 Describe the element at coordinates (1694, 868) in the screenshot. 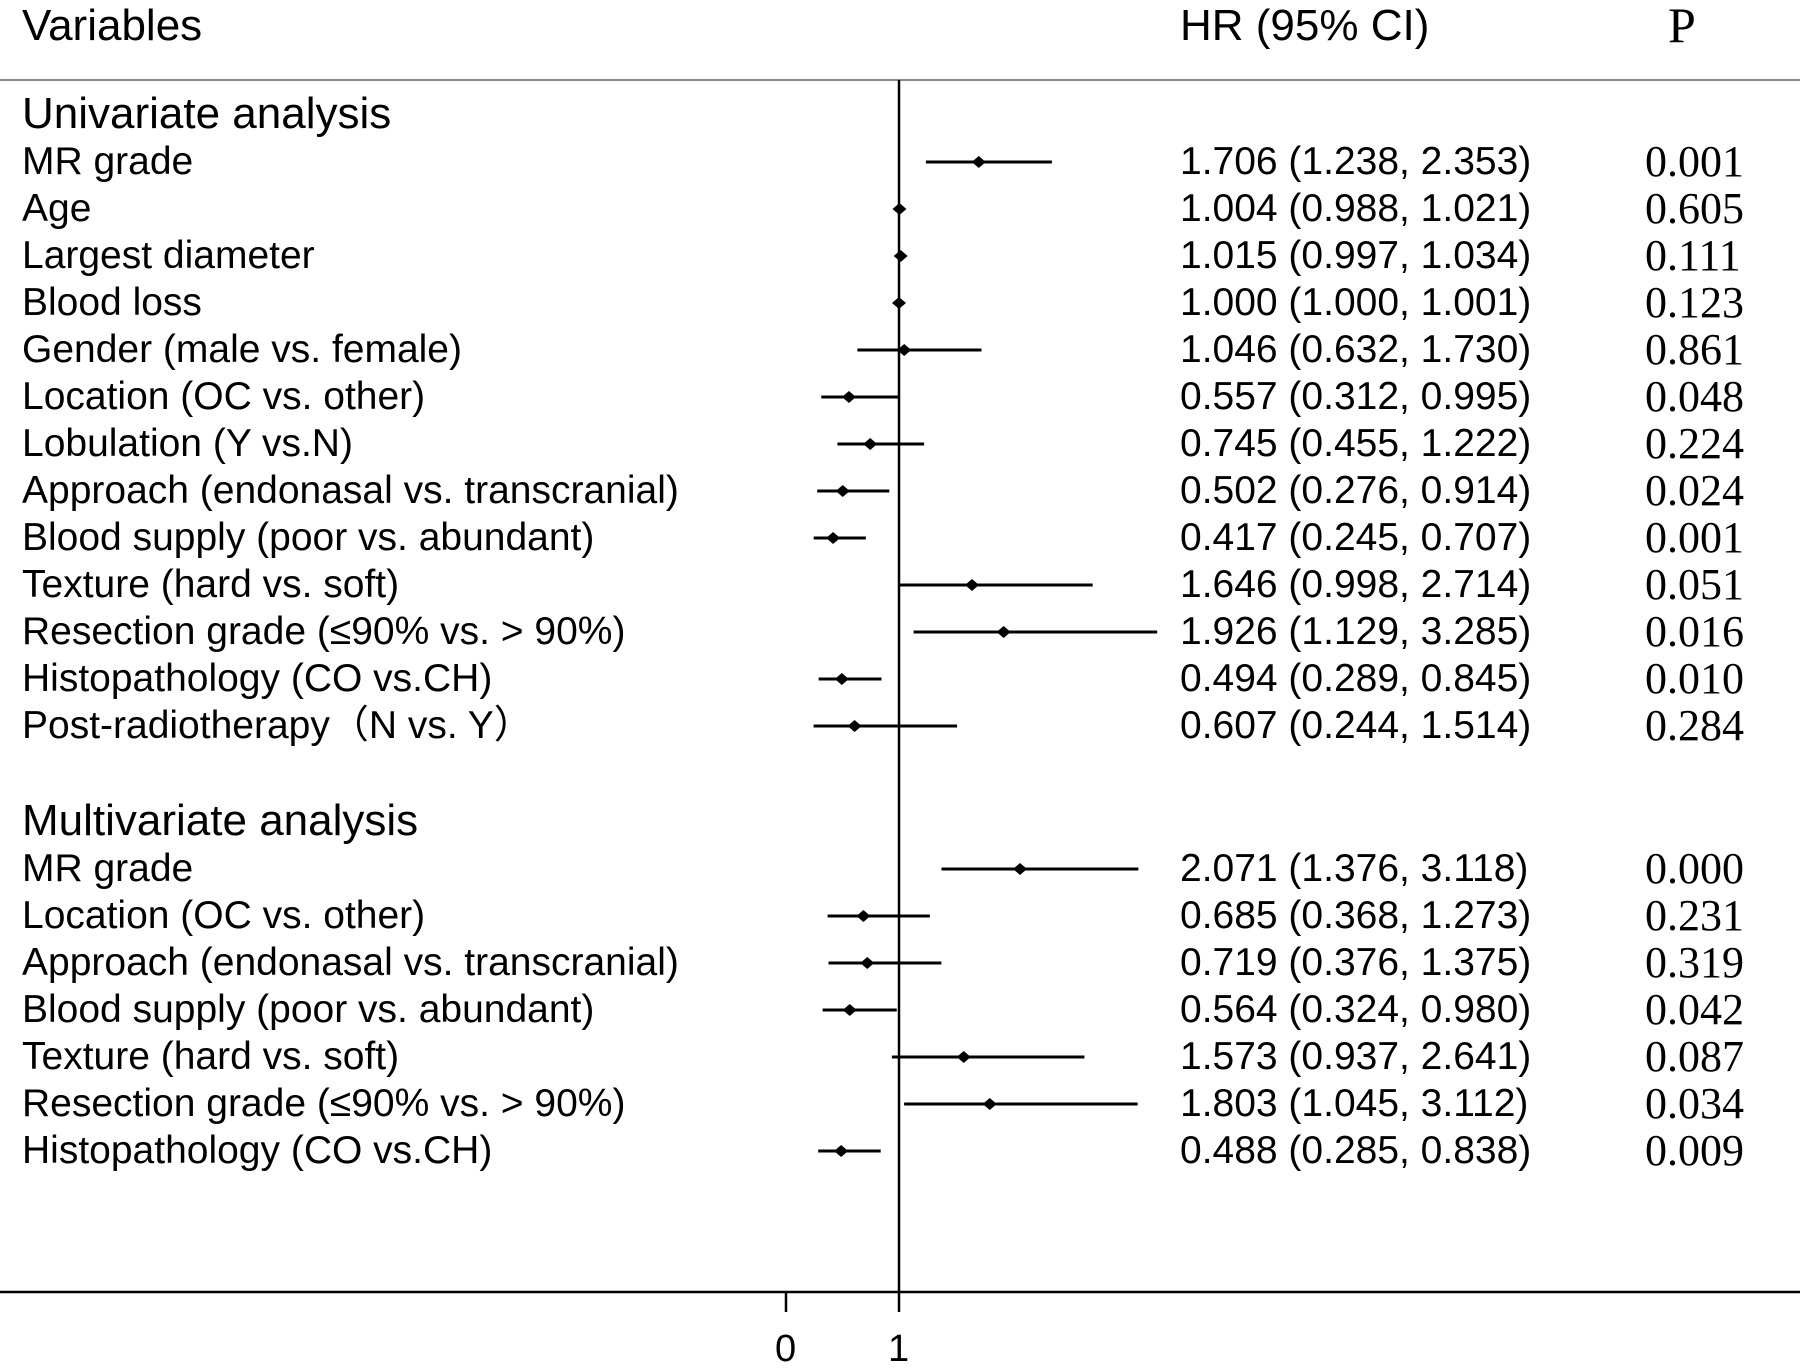

I see `row-p-value: 0.000` at that location.